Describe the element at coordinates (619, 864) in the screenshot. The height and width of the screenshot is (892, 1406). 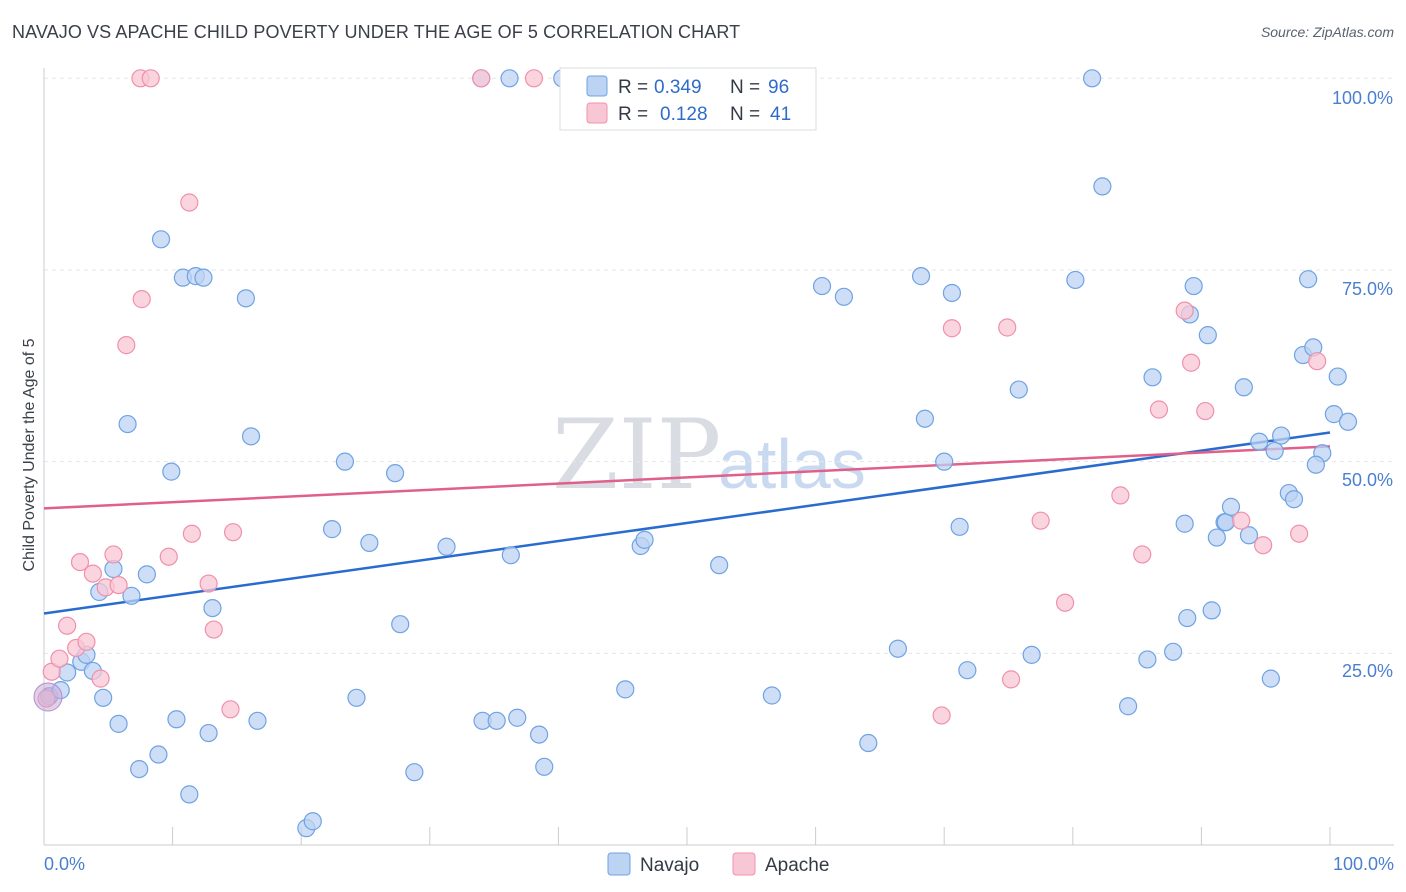
I see `legend-navajo-swatch` at that location.